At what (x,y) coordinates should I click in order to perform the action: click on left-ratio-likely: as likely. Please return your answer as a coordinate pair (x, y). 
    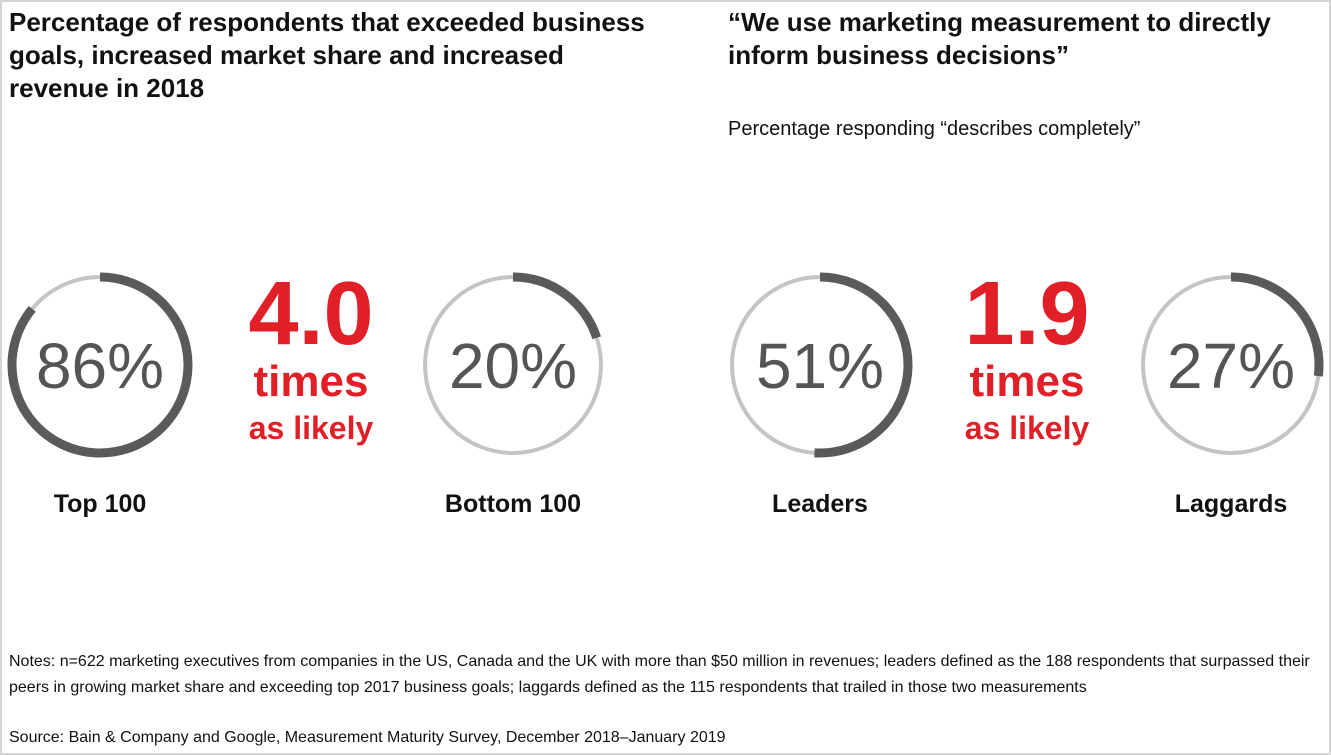
    Looking at the image, I should click on (311, 428).